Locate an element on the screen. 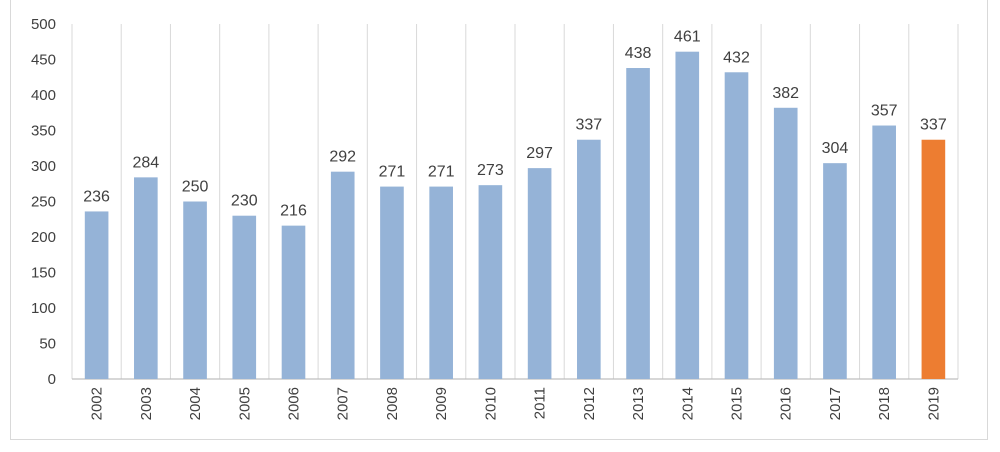 The image size is (1000, 452). y-tick-label: 200 is located at coordinates (43, 237).